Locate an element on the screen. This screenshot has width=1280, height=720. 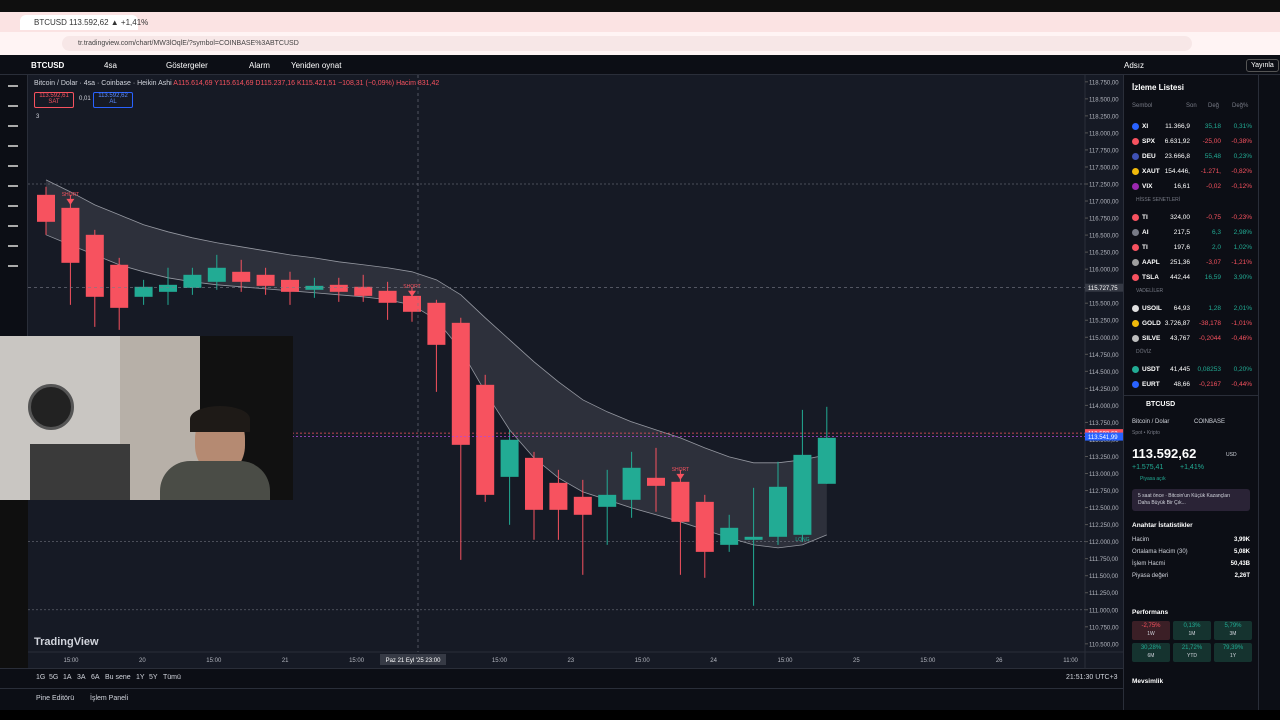
range-button: Bu sene is located at coordinates (118, 677).